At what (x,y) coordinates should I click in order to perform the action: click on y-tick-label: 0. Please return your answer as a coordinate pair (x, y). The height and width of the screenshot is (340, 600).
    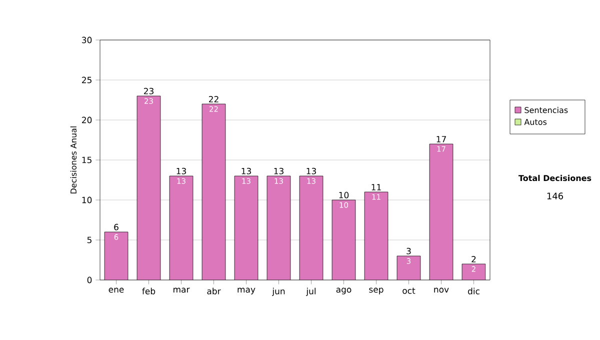
    Looking at the image, I should click on (89, 280).